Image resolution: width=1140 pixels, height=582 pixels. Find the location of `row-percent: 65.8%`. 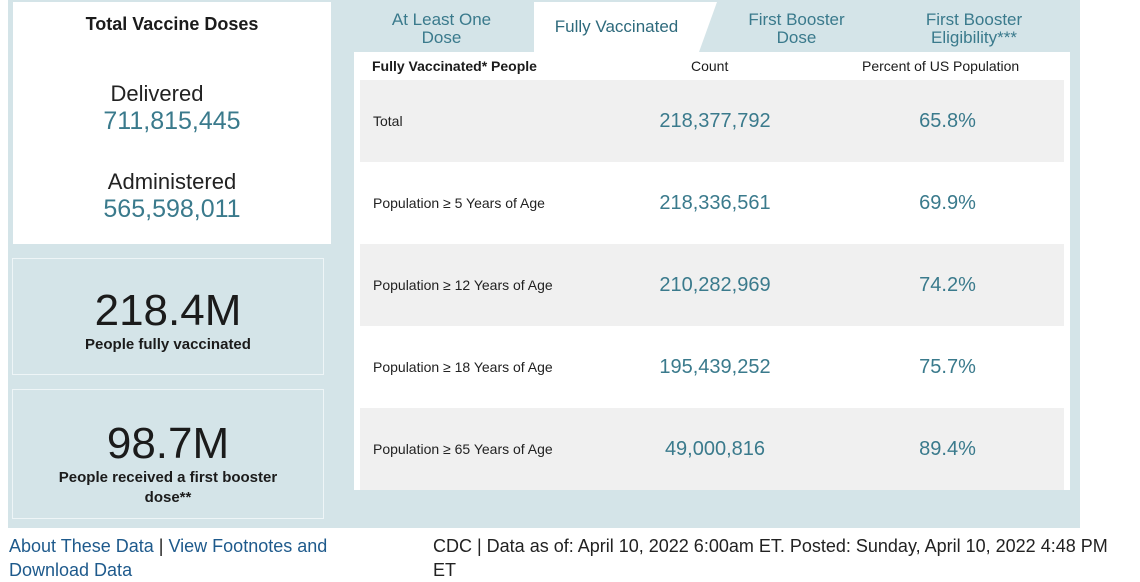

row-percent: 65.8% is located at coordinates (947, 121).